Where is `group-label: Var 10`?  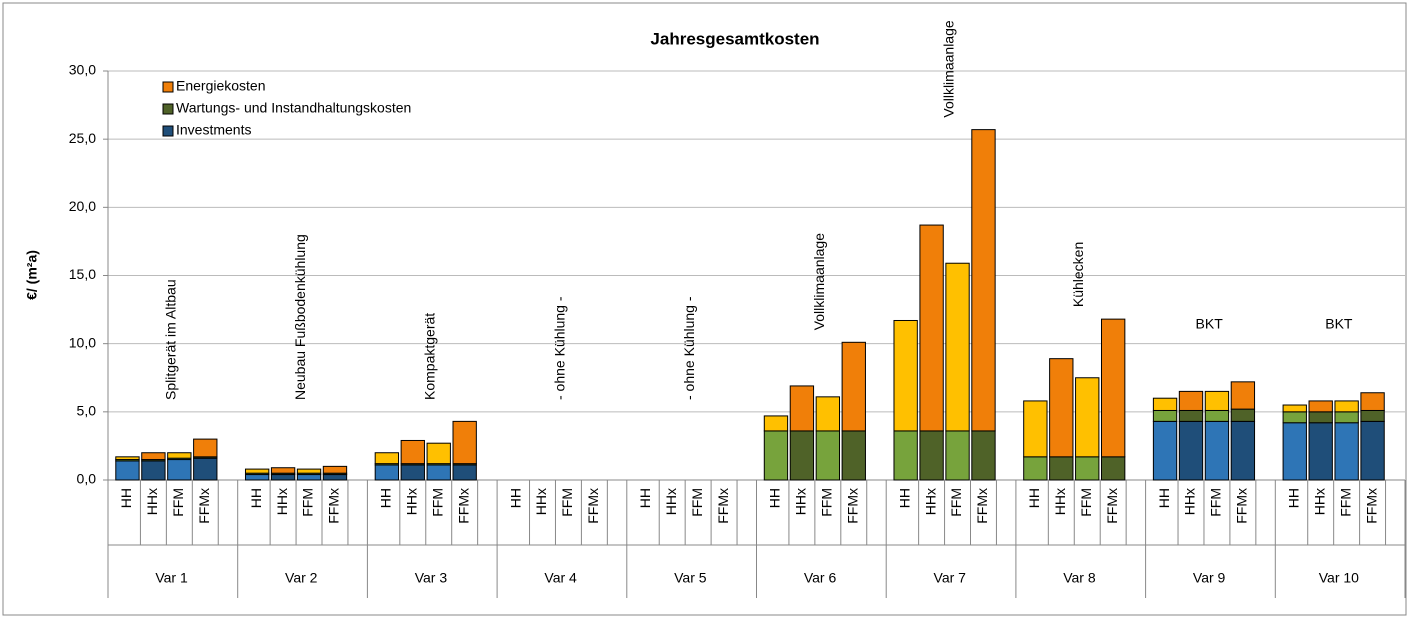
group-label: Var 10 is located at coordinates (1339, 578).